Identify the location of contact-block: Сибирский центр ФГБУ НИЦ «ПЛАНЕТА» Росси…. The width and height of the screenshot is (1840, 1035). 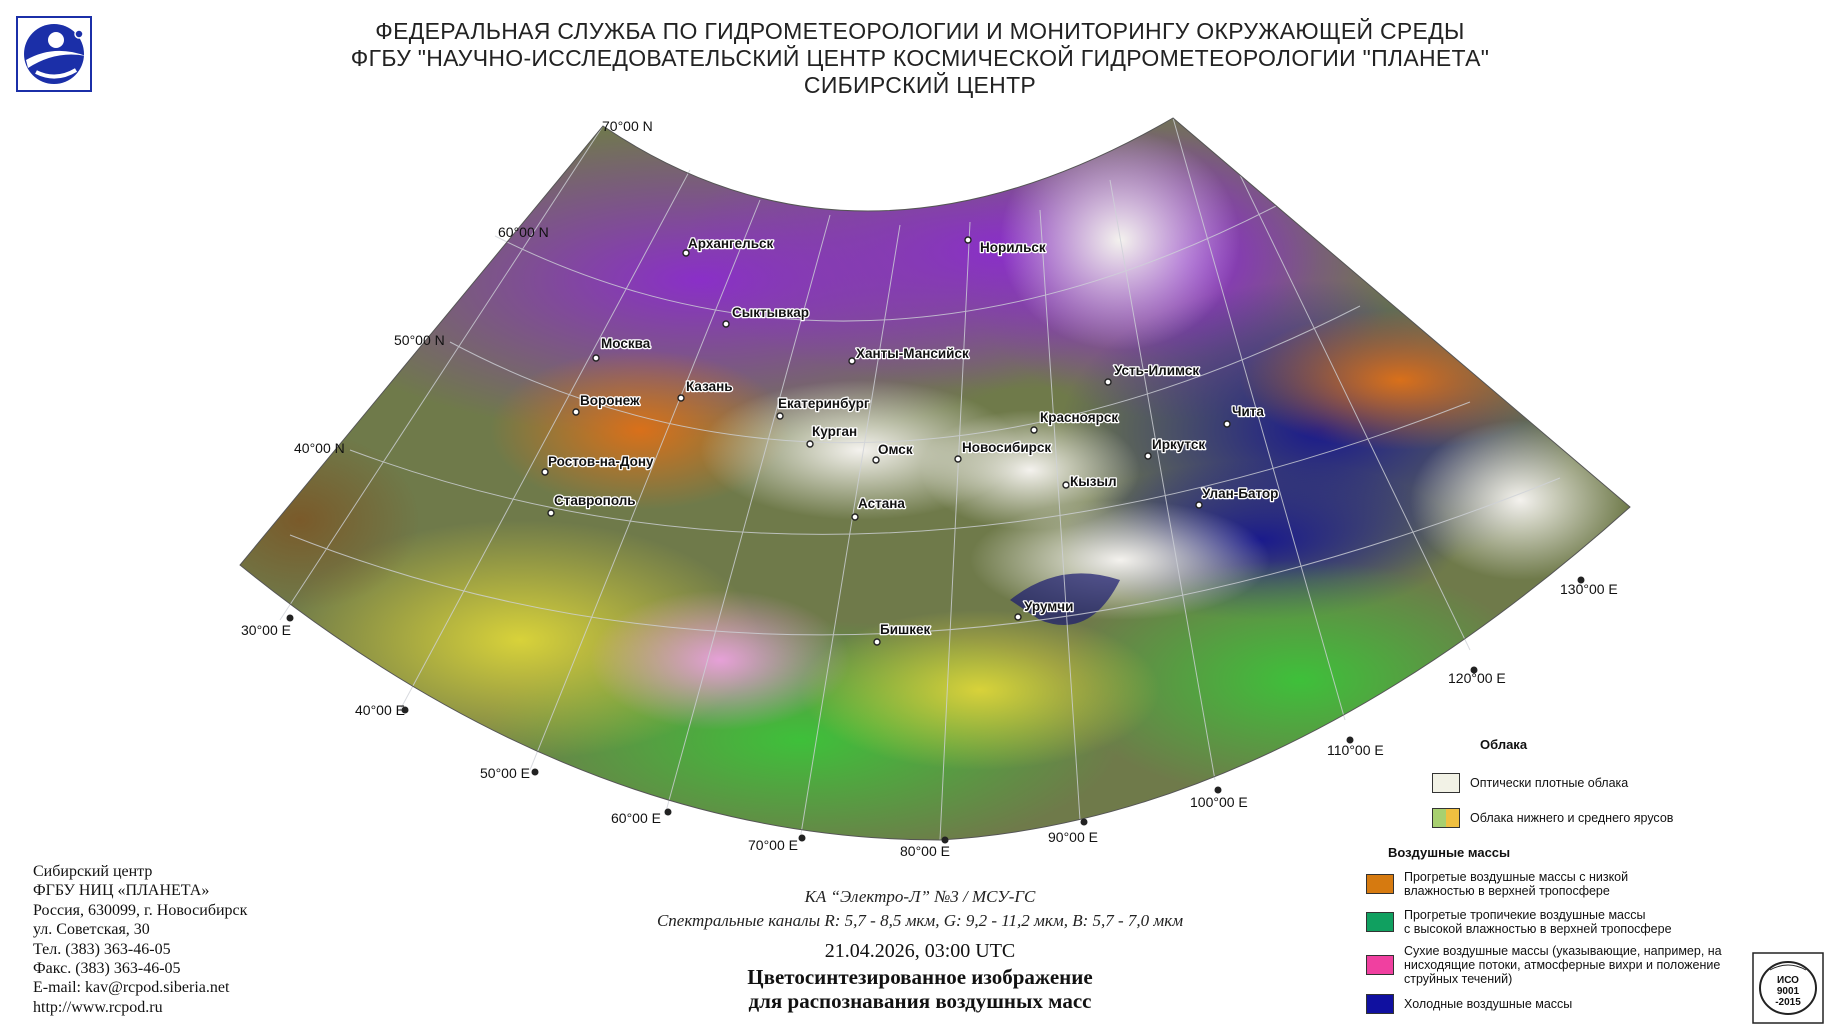
(140, 939).